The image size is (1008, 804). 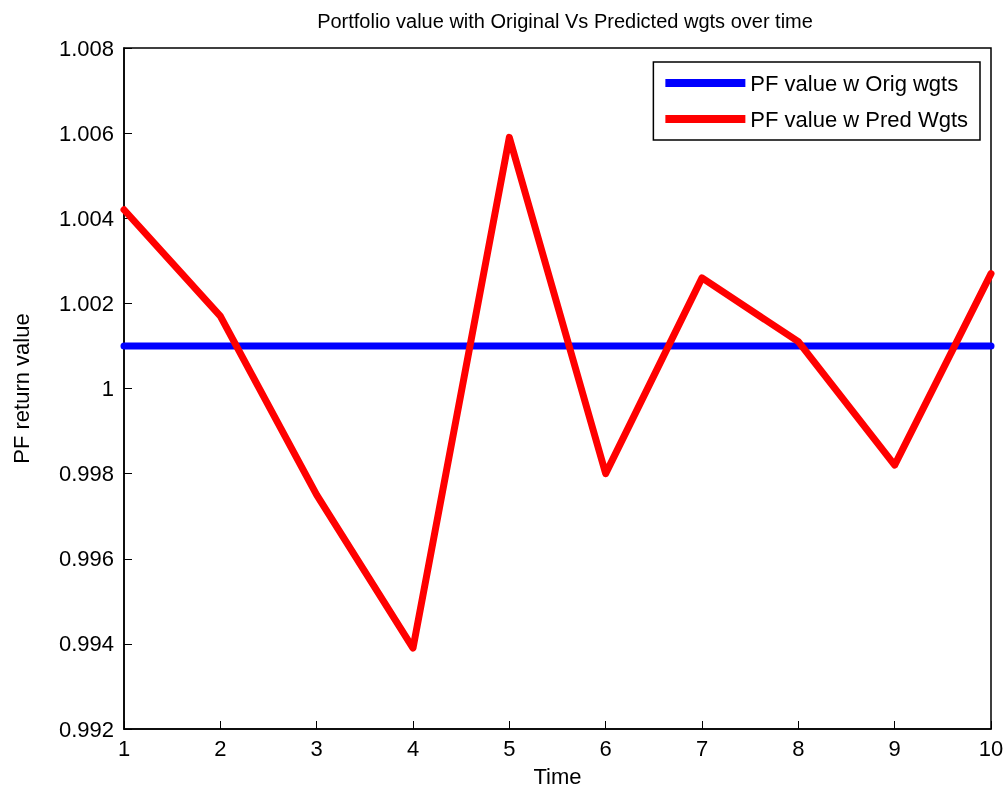 What do you see at coordinates (86, 133) in the screenshot?
I see `y-tick-label: 1.006` at bounding box center [86, 133].